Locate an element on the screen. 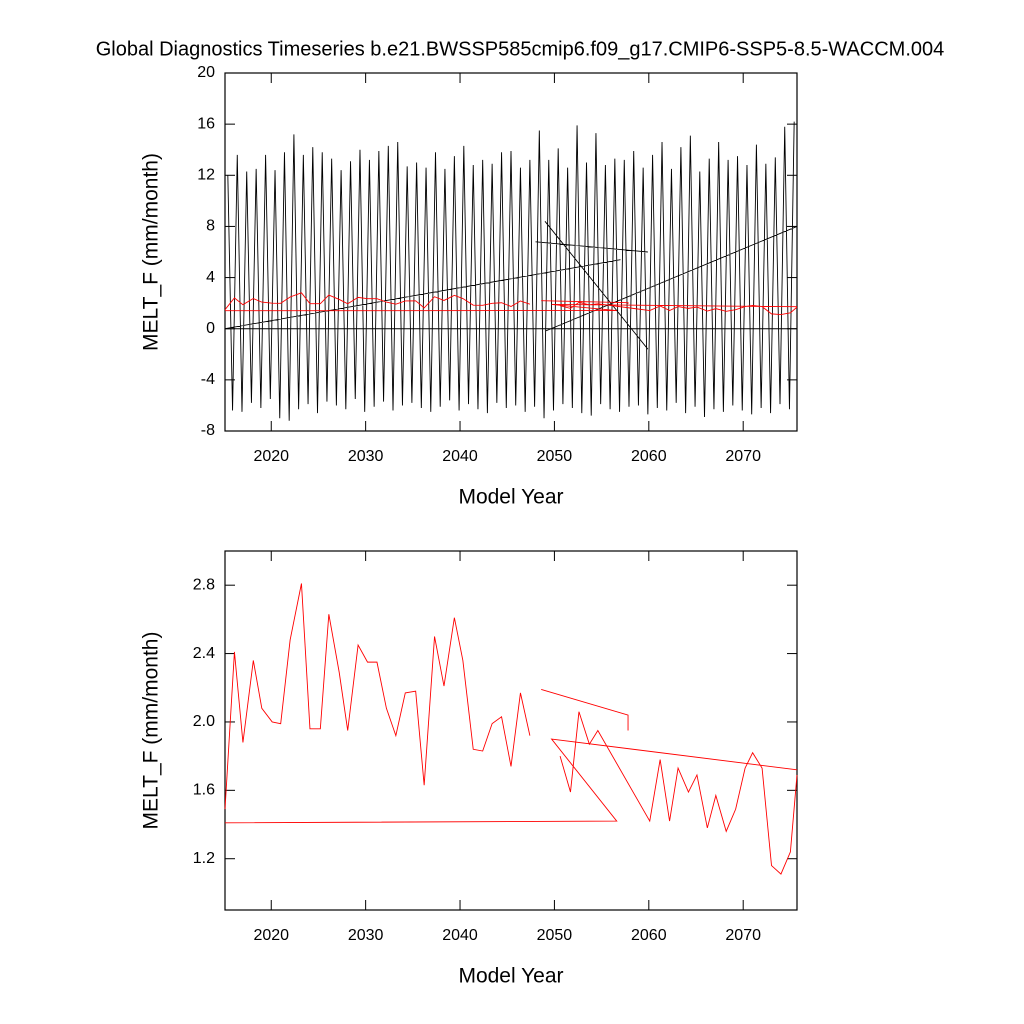 The width and height of the screenshot is (1024, 1024). y-tick-label: -4 is located at coordinates (208, 379).